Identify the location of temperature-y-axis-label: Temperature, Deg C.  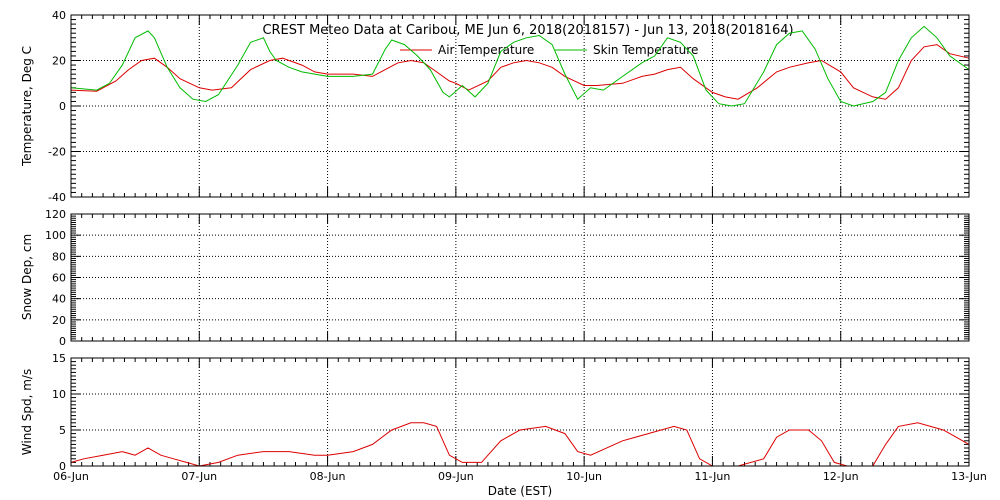
(27, 106).